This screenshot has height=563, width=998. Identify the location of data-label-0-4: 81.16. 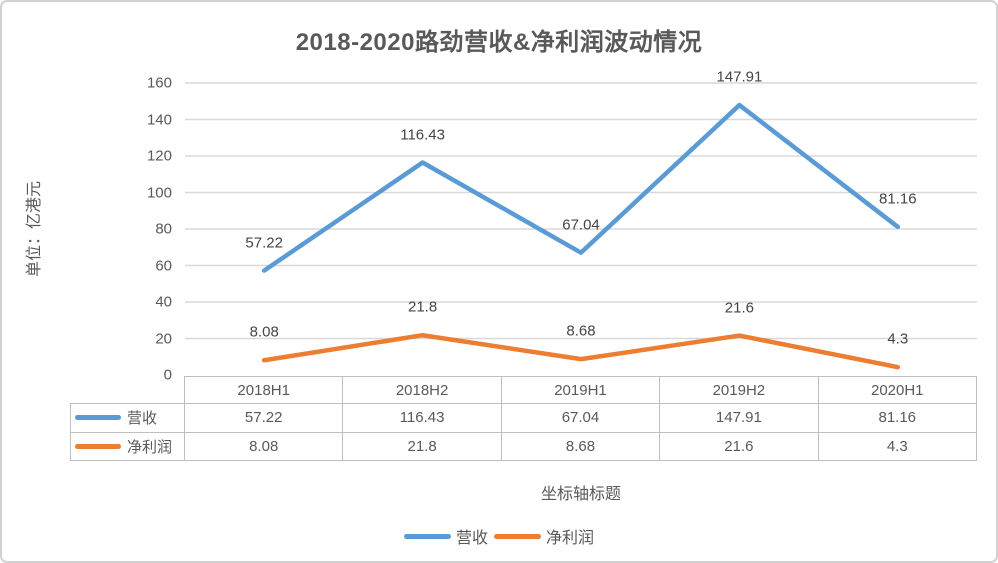
(898, 199).